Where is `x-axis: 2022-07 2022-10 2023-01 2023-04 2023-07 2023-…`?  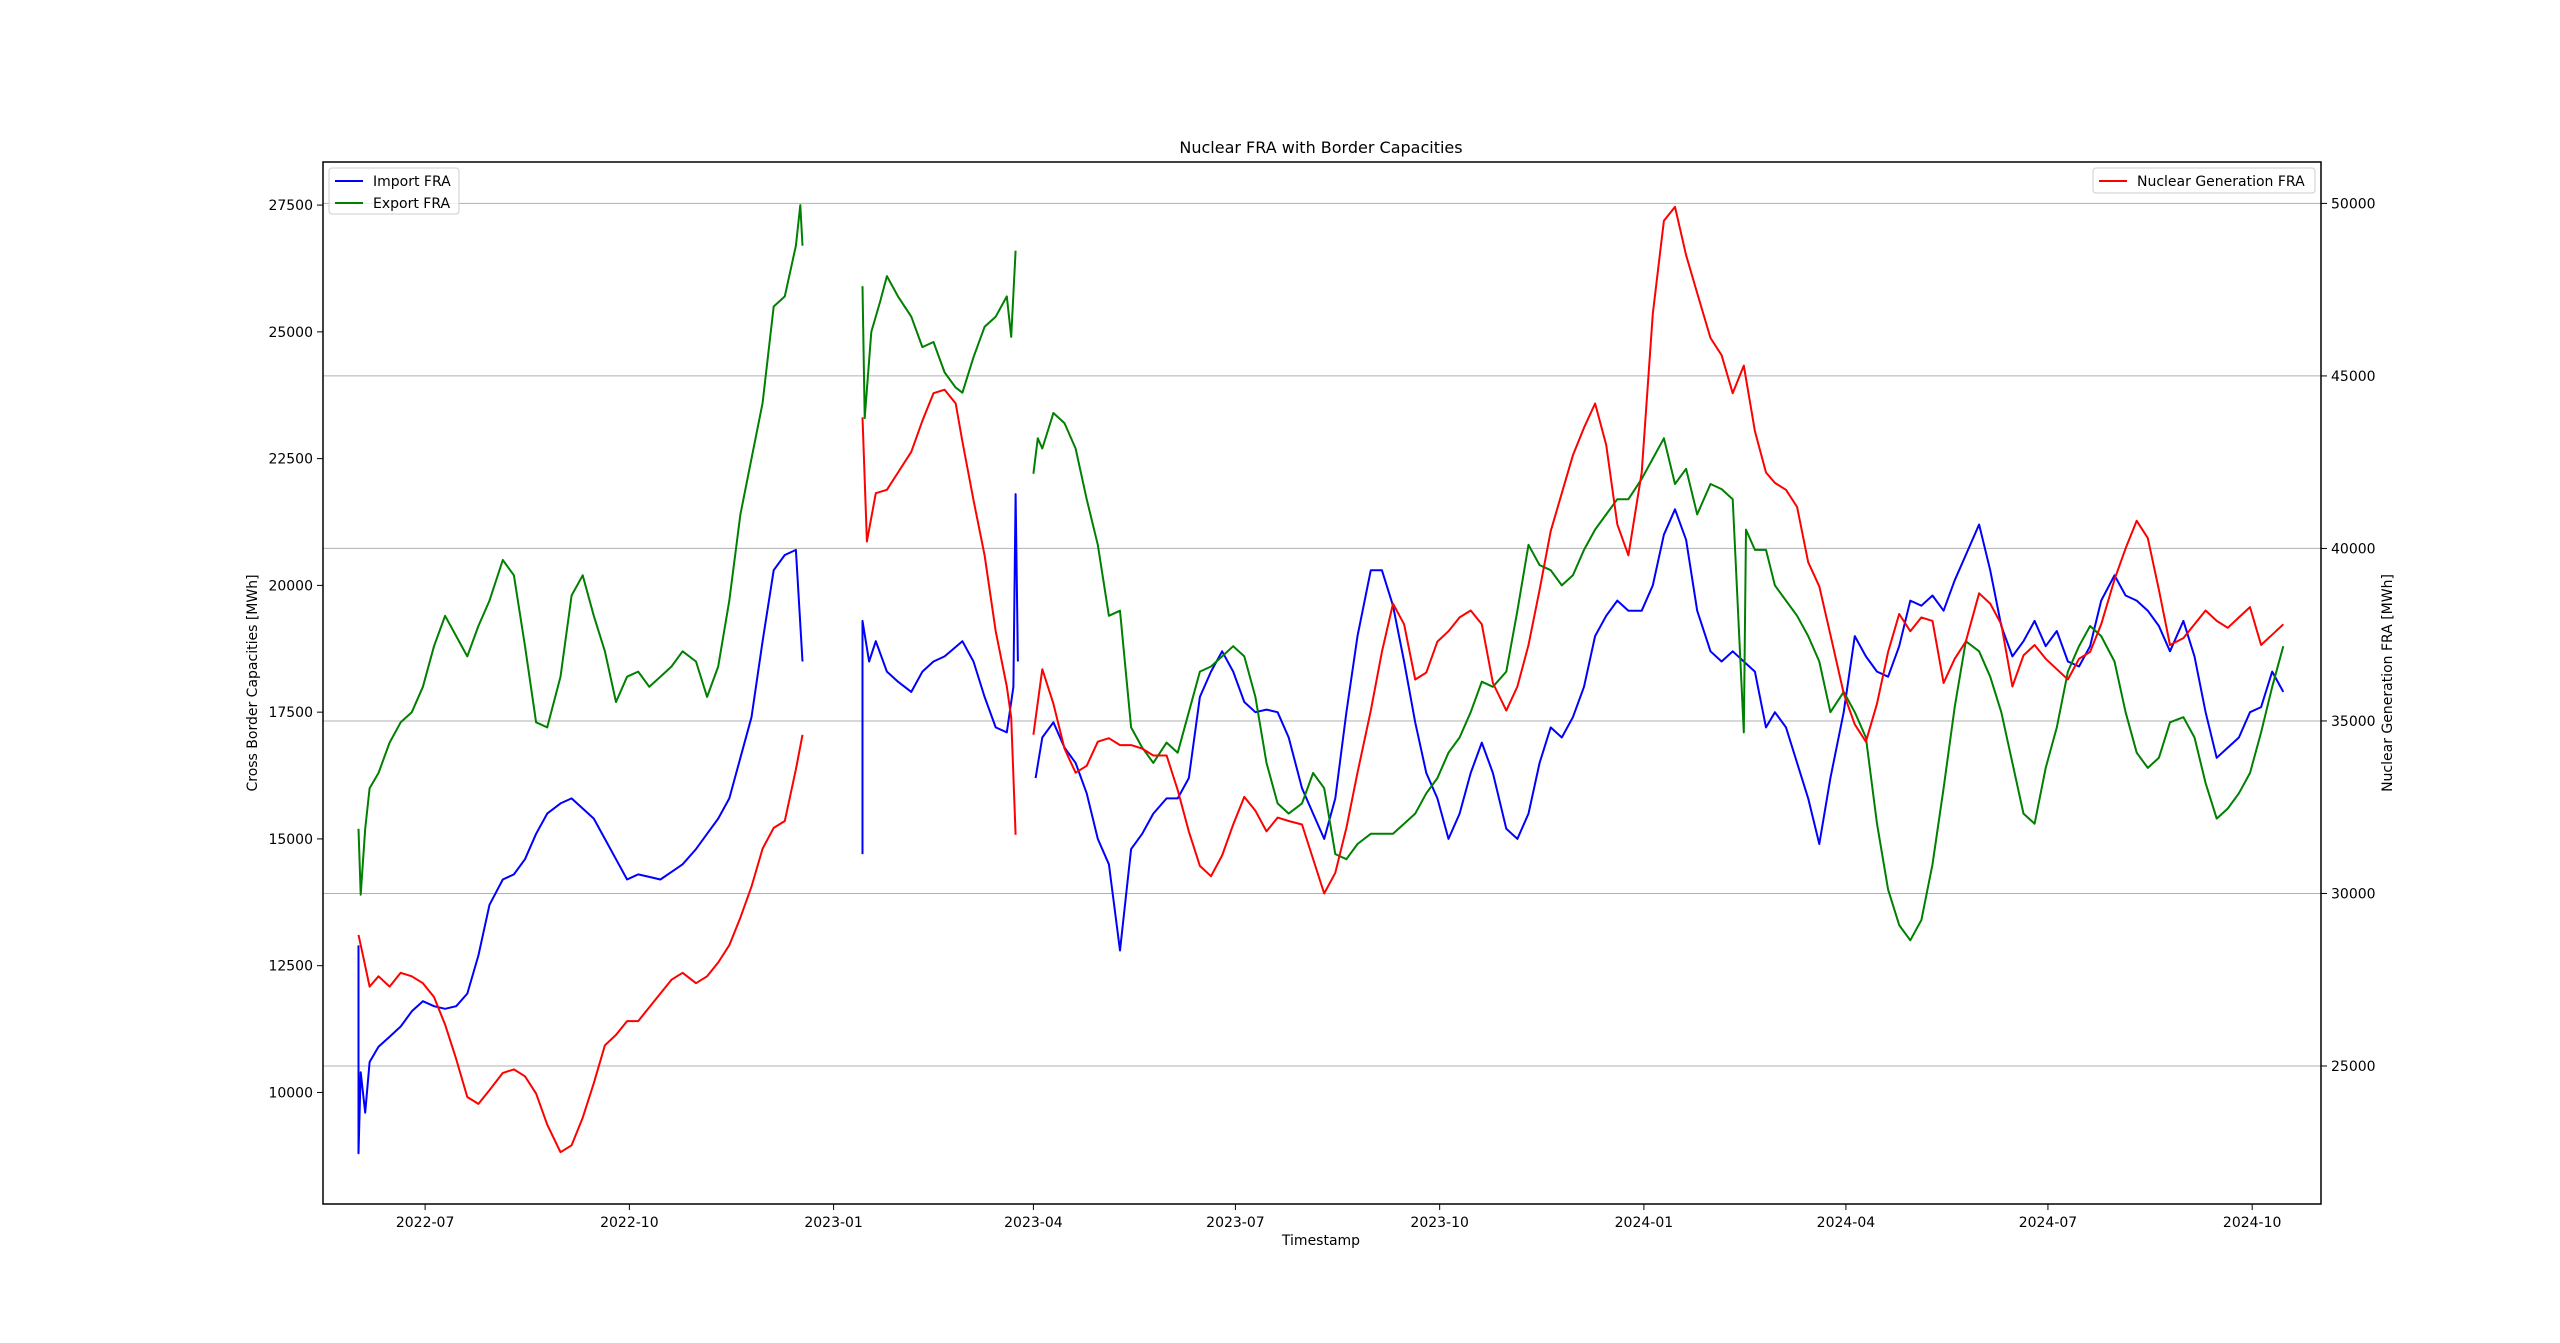 x-axis: 2022-07 2022-10 2023-01 2023-04 2023-07 2023-… is located at coordinates (1339, 1217).